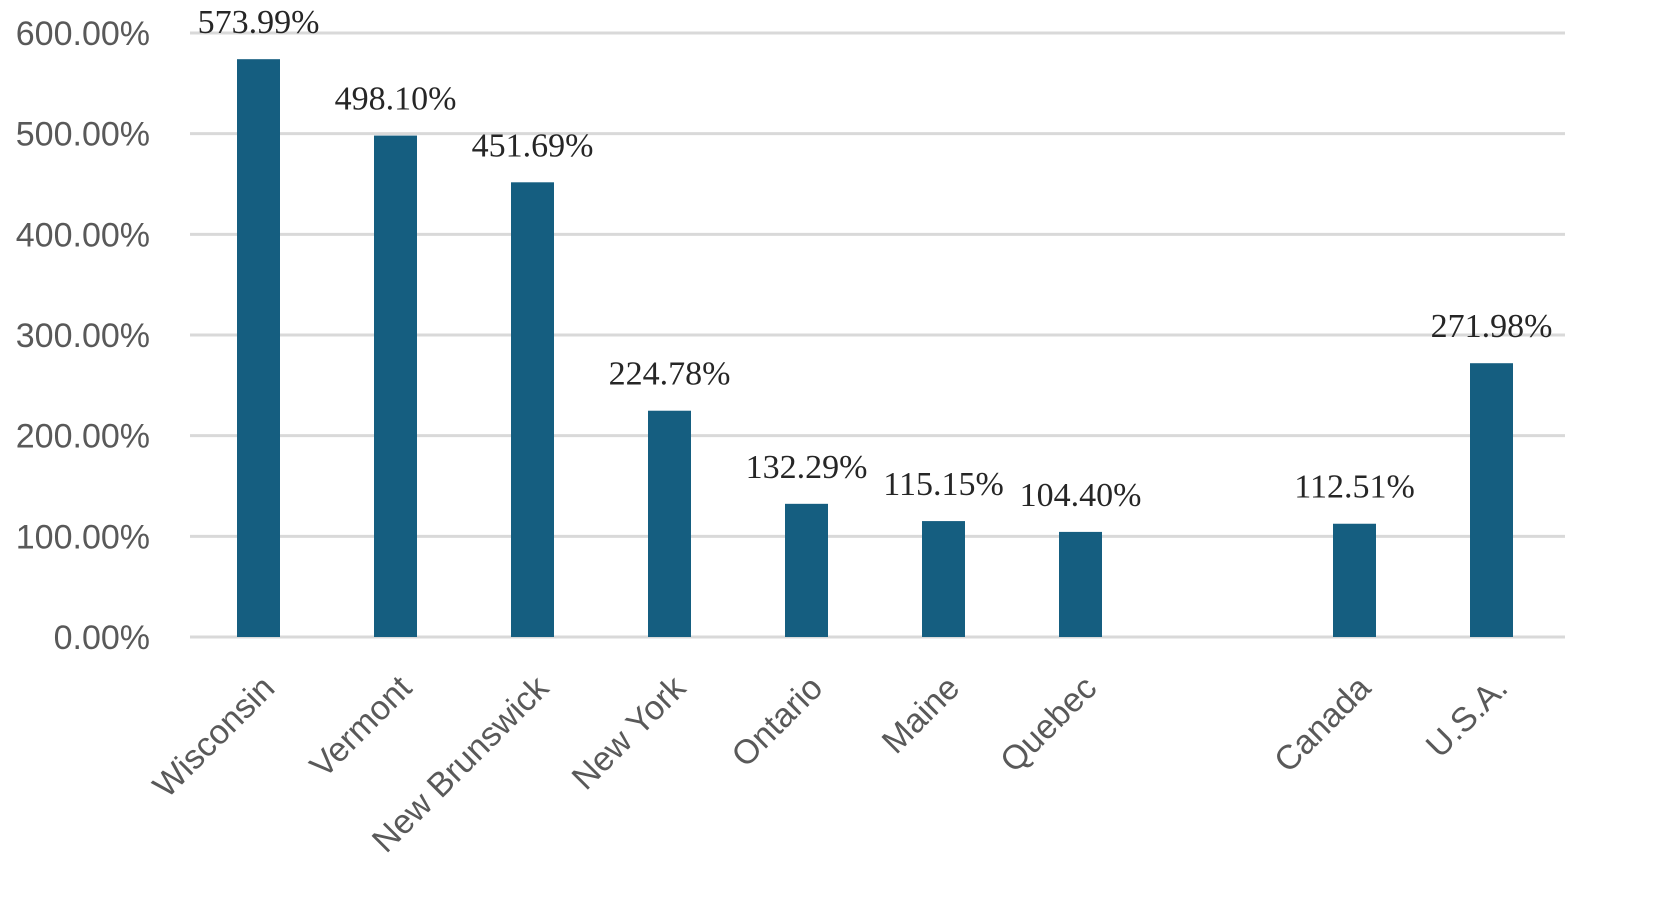  I want to click on y-tick-label: 500.00%, so click(83, 135).